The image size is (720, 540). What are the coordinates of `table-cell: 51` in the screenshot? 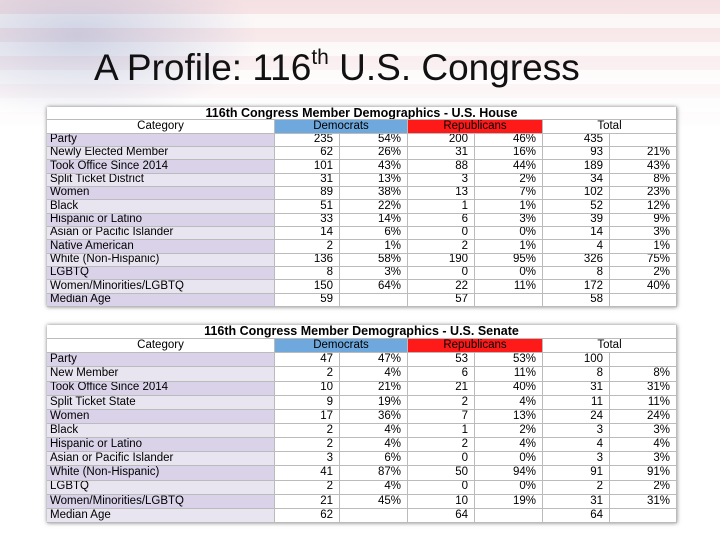 It's located at (307, 207).